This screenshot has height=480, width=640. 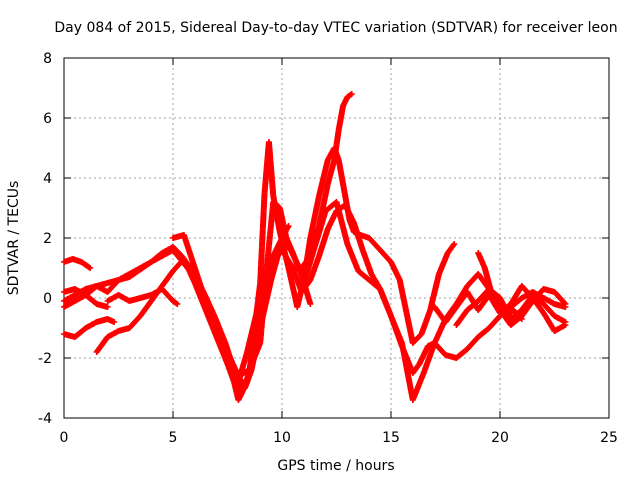 What do you see at coordinates (335, 466) in the screenshot?
I see `x-axis-label: GPS time / hours` at bounding box center [335, 466].